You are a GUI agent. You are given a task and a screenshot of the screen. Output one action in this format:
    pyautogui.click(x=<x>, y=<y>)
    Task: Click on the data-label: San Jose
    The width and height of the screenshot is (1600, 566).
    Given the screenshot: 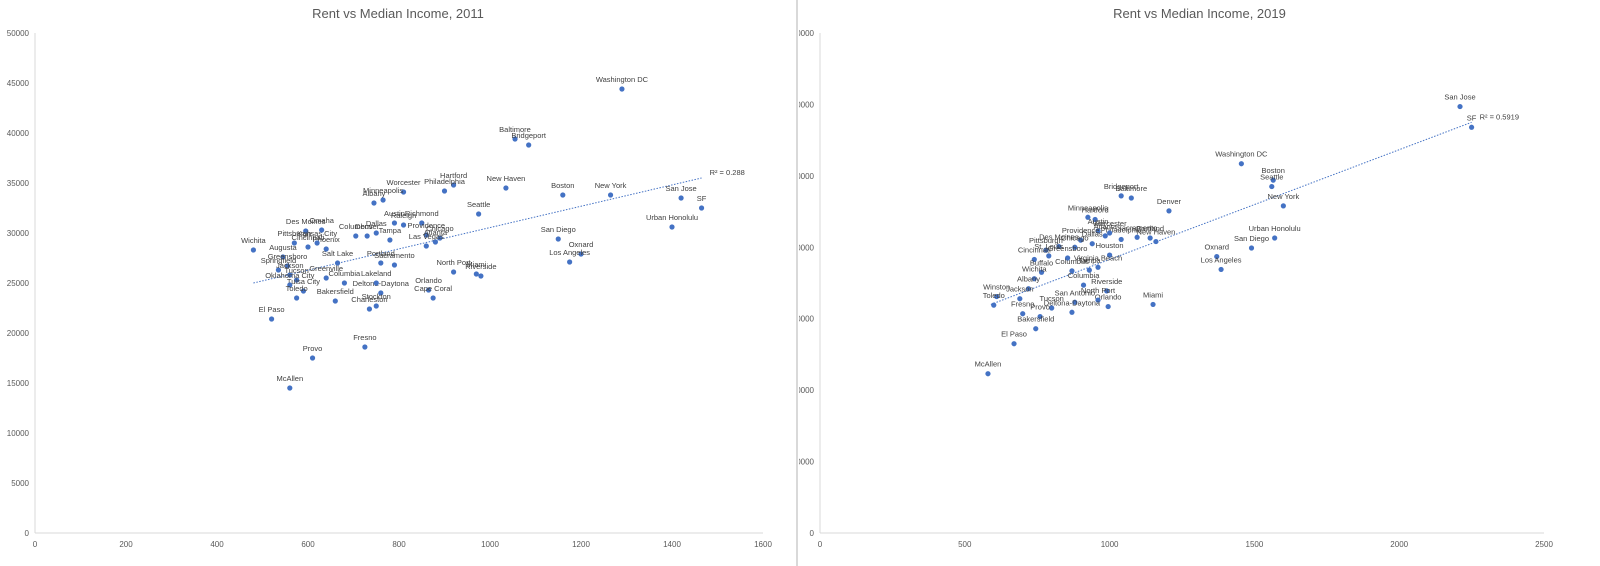 What is the action you would take?
    pyautogui.click(x=680, y=188)
    